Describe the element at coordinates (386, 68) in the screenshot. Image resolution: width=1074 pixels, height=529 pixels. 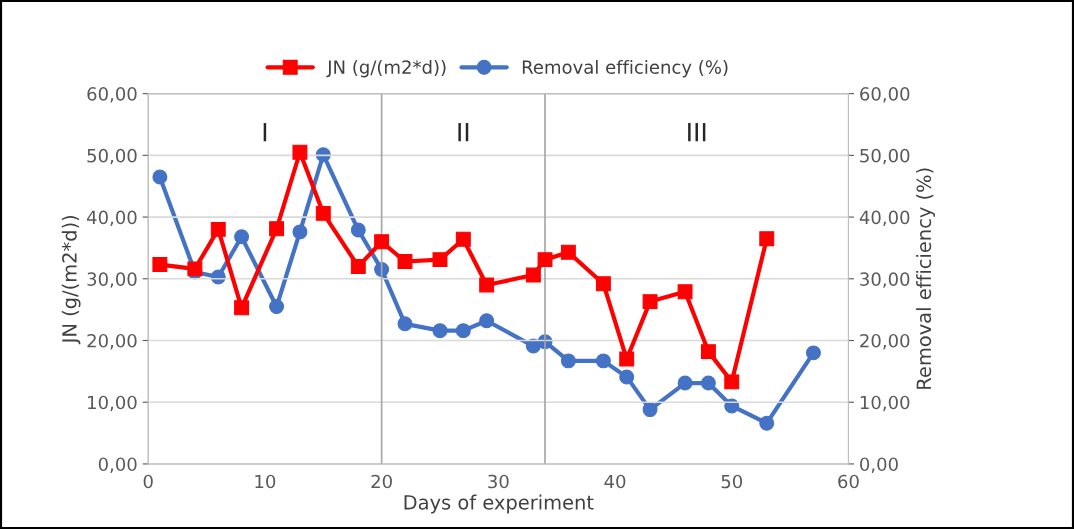
I see `legend-label: JN (g/(m2*d))` at that location.